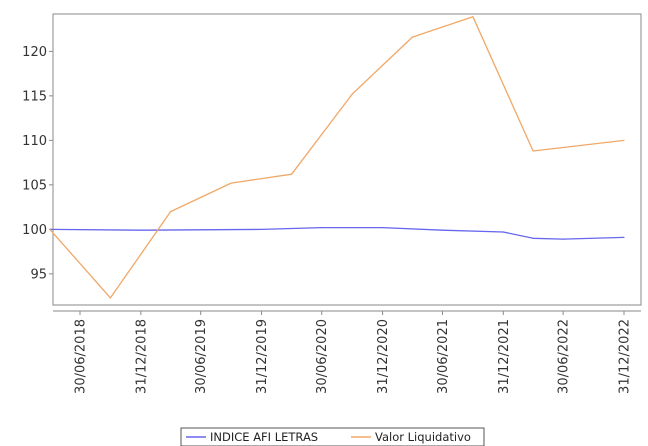  Describe the element at coordinates (383, 356) in the screenshot. I see `x-tick-label: 31/12/2020` at that location.